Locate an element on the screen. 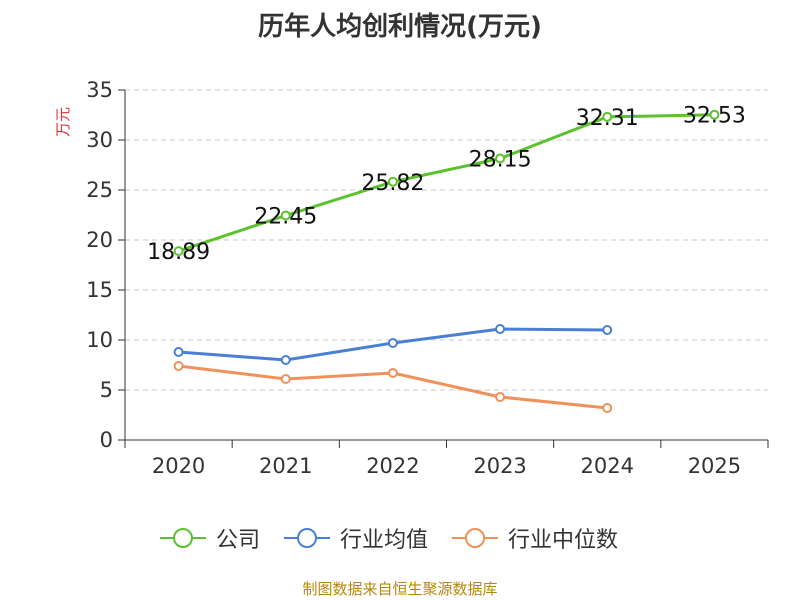 The height and width of the screenshot is (600, 800). data-label-2025: 32.53 is located at coordinates (714, 116).